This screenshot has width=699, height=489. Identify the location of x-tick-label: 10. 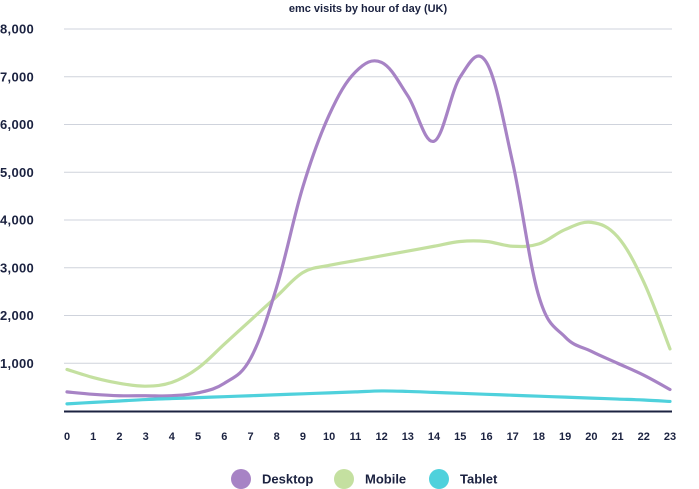
(329, 437).